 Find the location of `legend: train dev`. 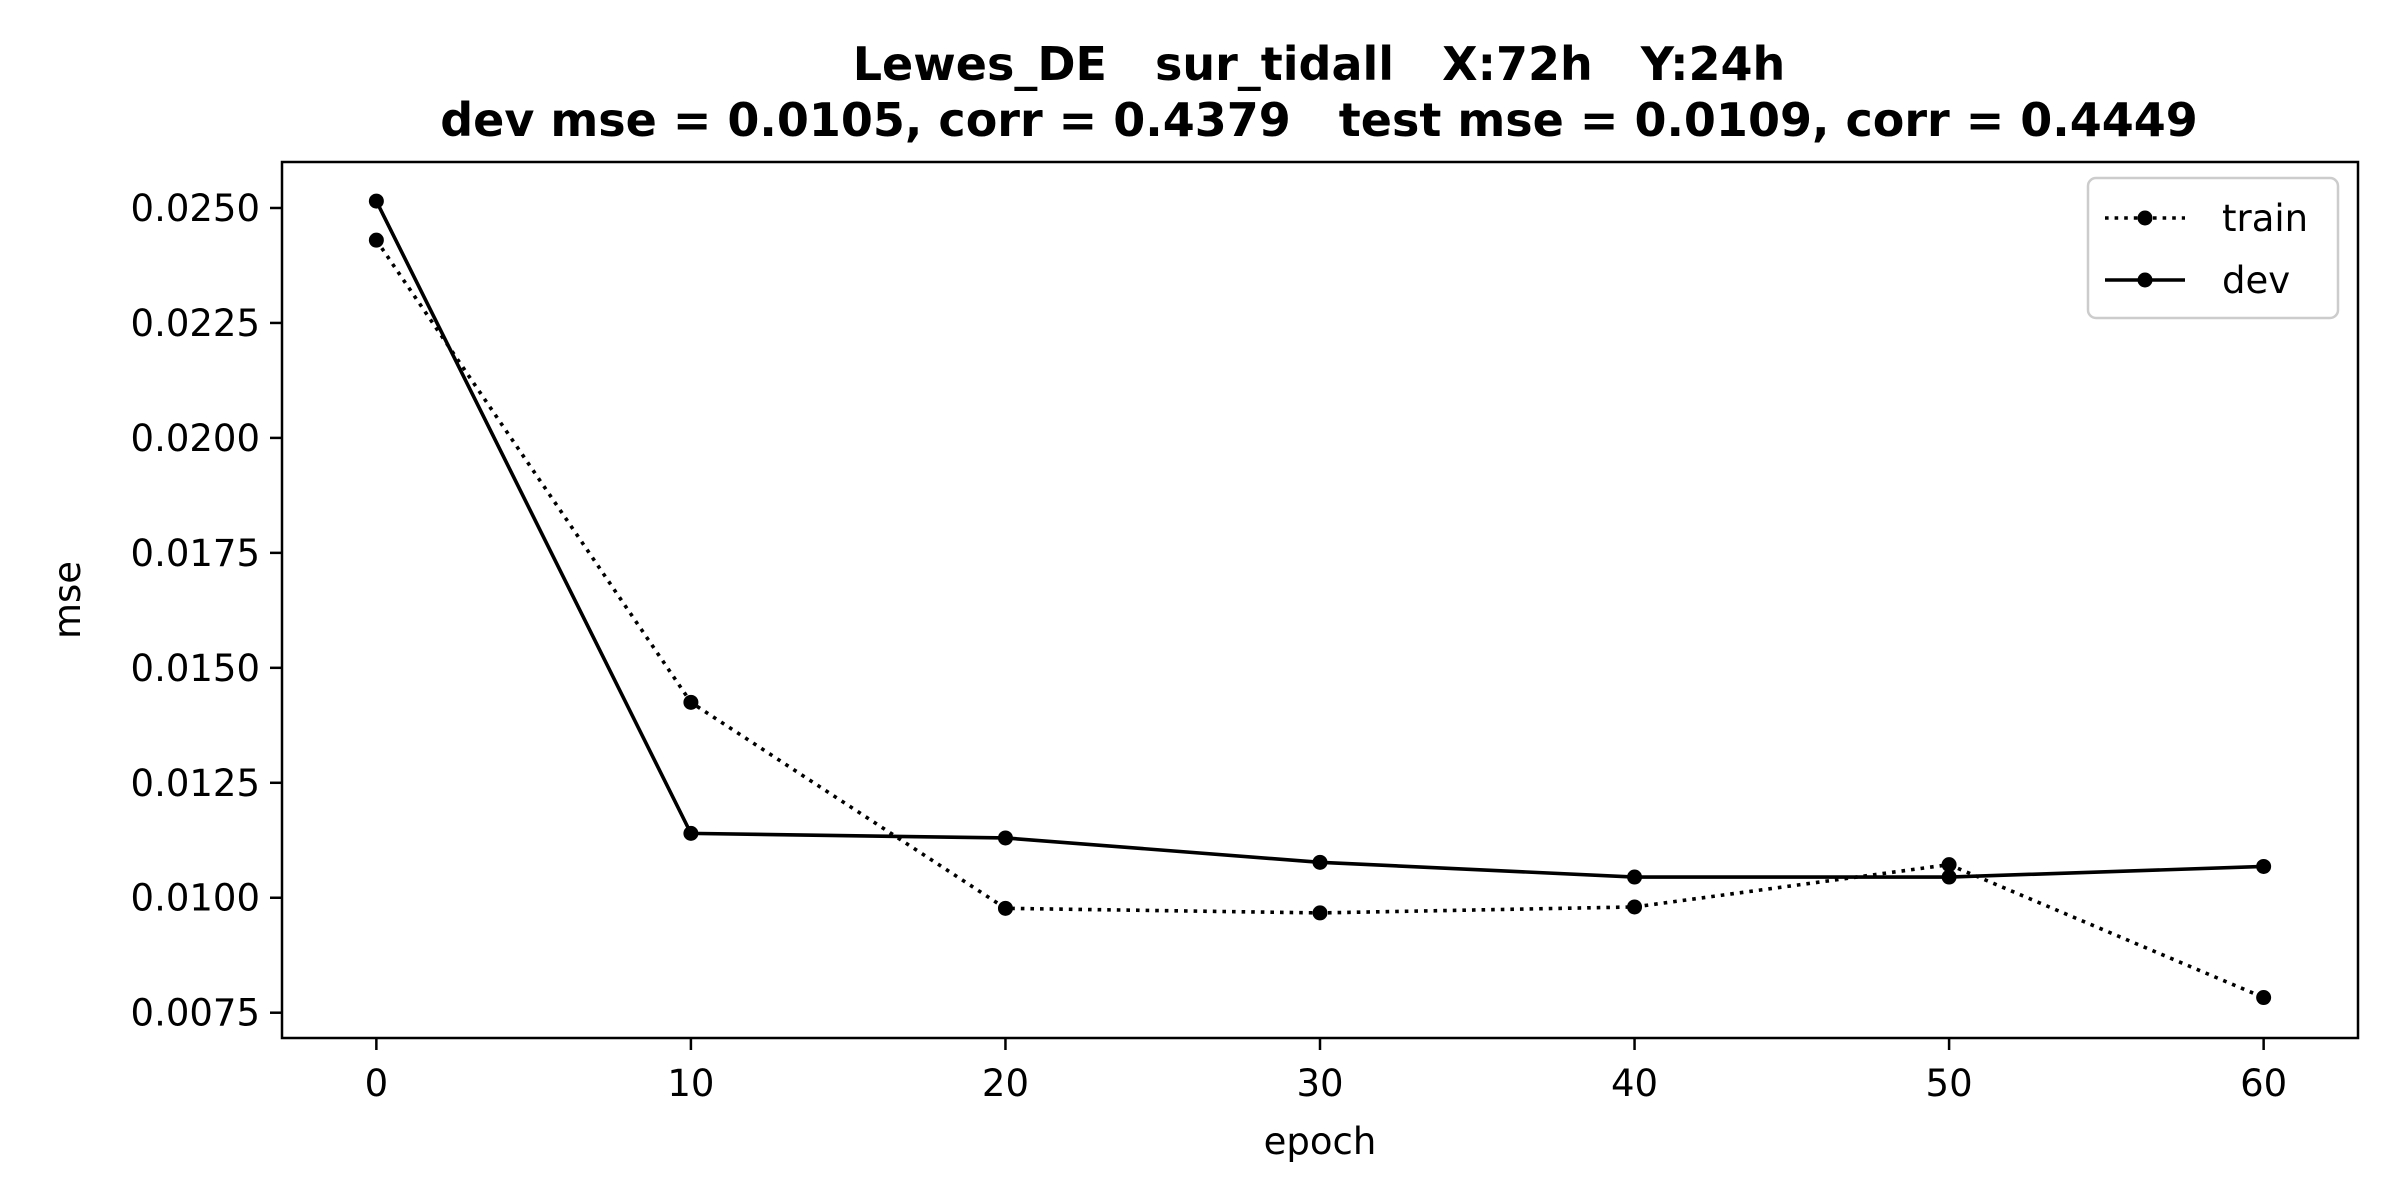

legend: train dev is located at coordinates (2213, 248).